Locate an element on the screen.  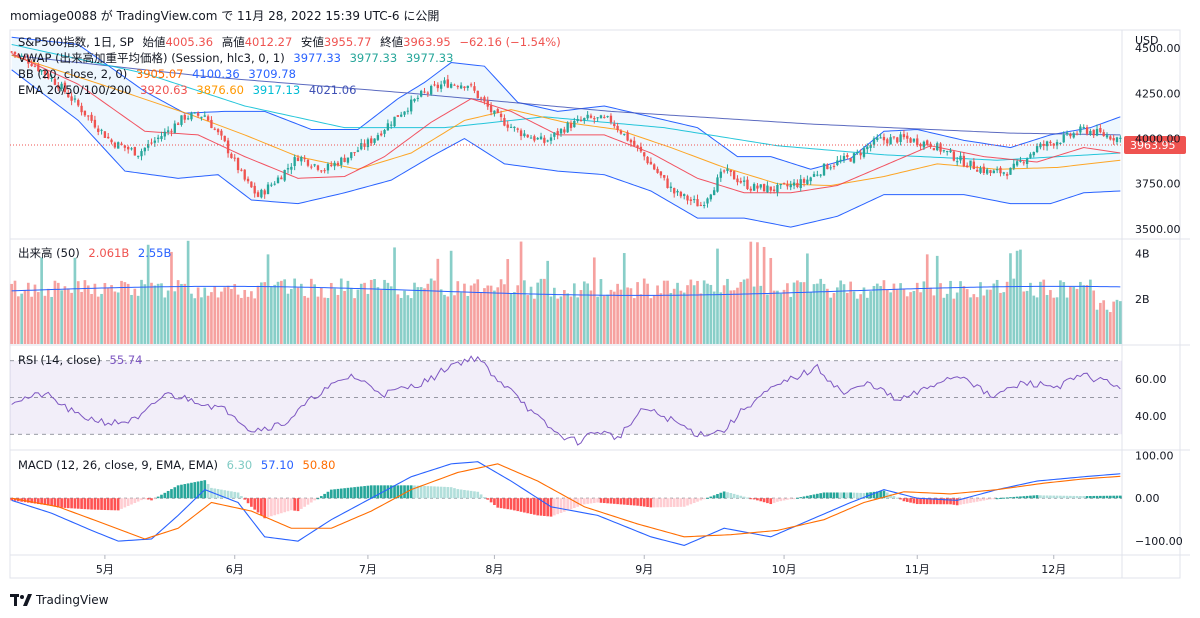
volume-value-1: 2.061B is located at coordinates (109, 253).